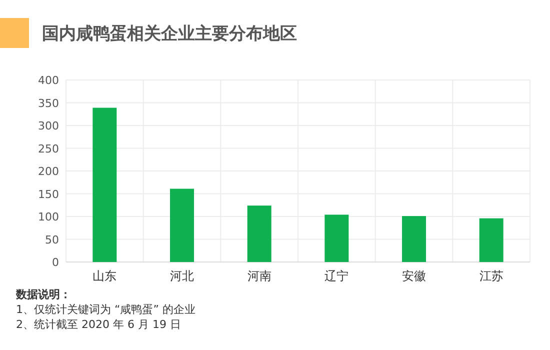 Image resolution: width=550 pixels, height=350 pixels. Describe the element at coordinates (104, 276) in the screenshot. I see `x-tick-label: 山东` at that location.